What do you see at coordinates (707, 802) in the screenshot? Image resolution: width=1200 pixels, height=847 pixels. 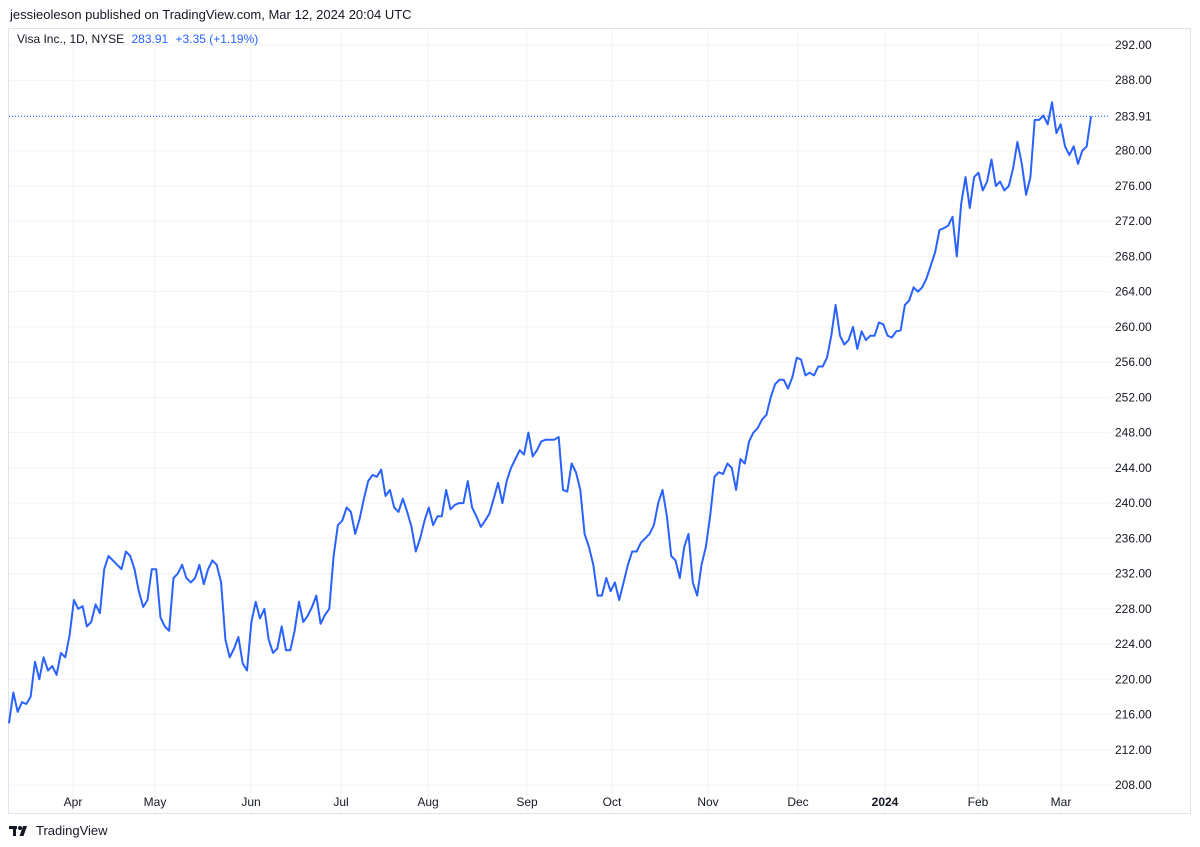 I see `x-tick-label: Nov` at bounding box center [707, 802].